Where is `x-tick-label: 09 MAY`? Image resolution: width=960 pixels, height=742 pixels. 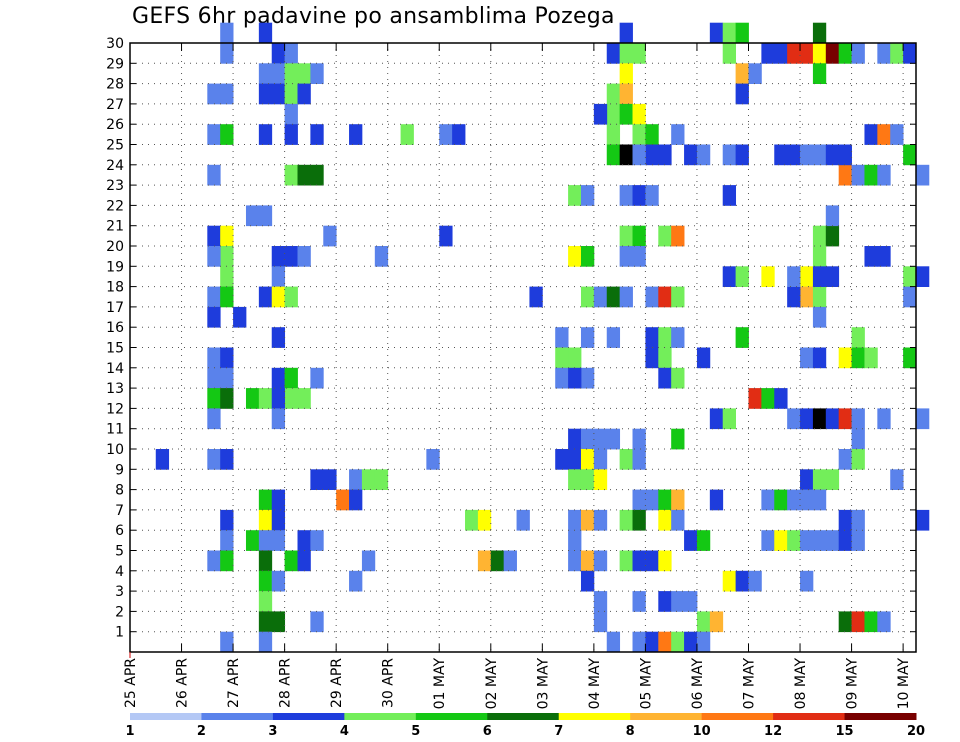
x-tick-label: 09 MAY is located at coordinates (853, 684).